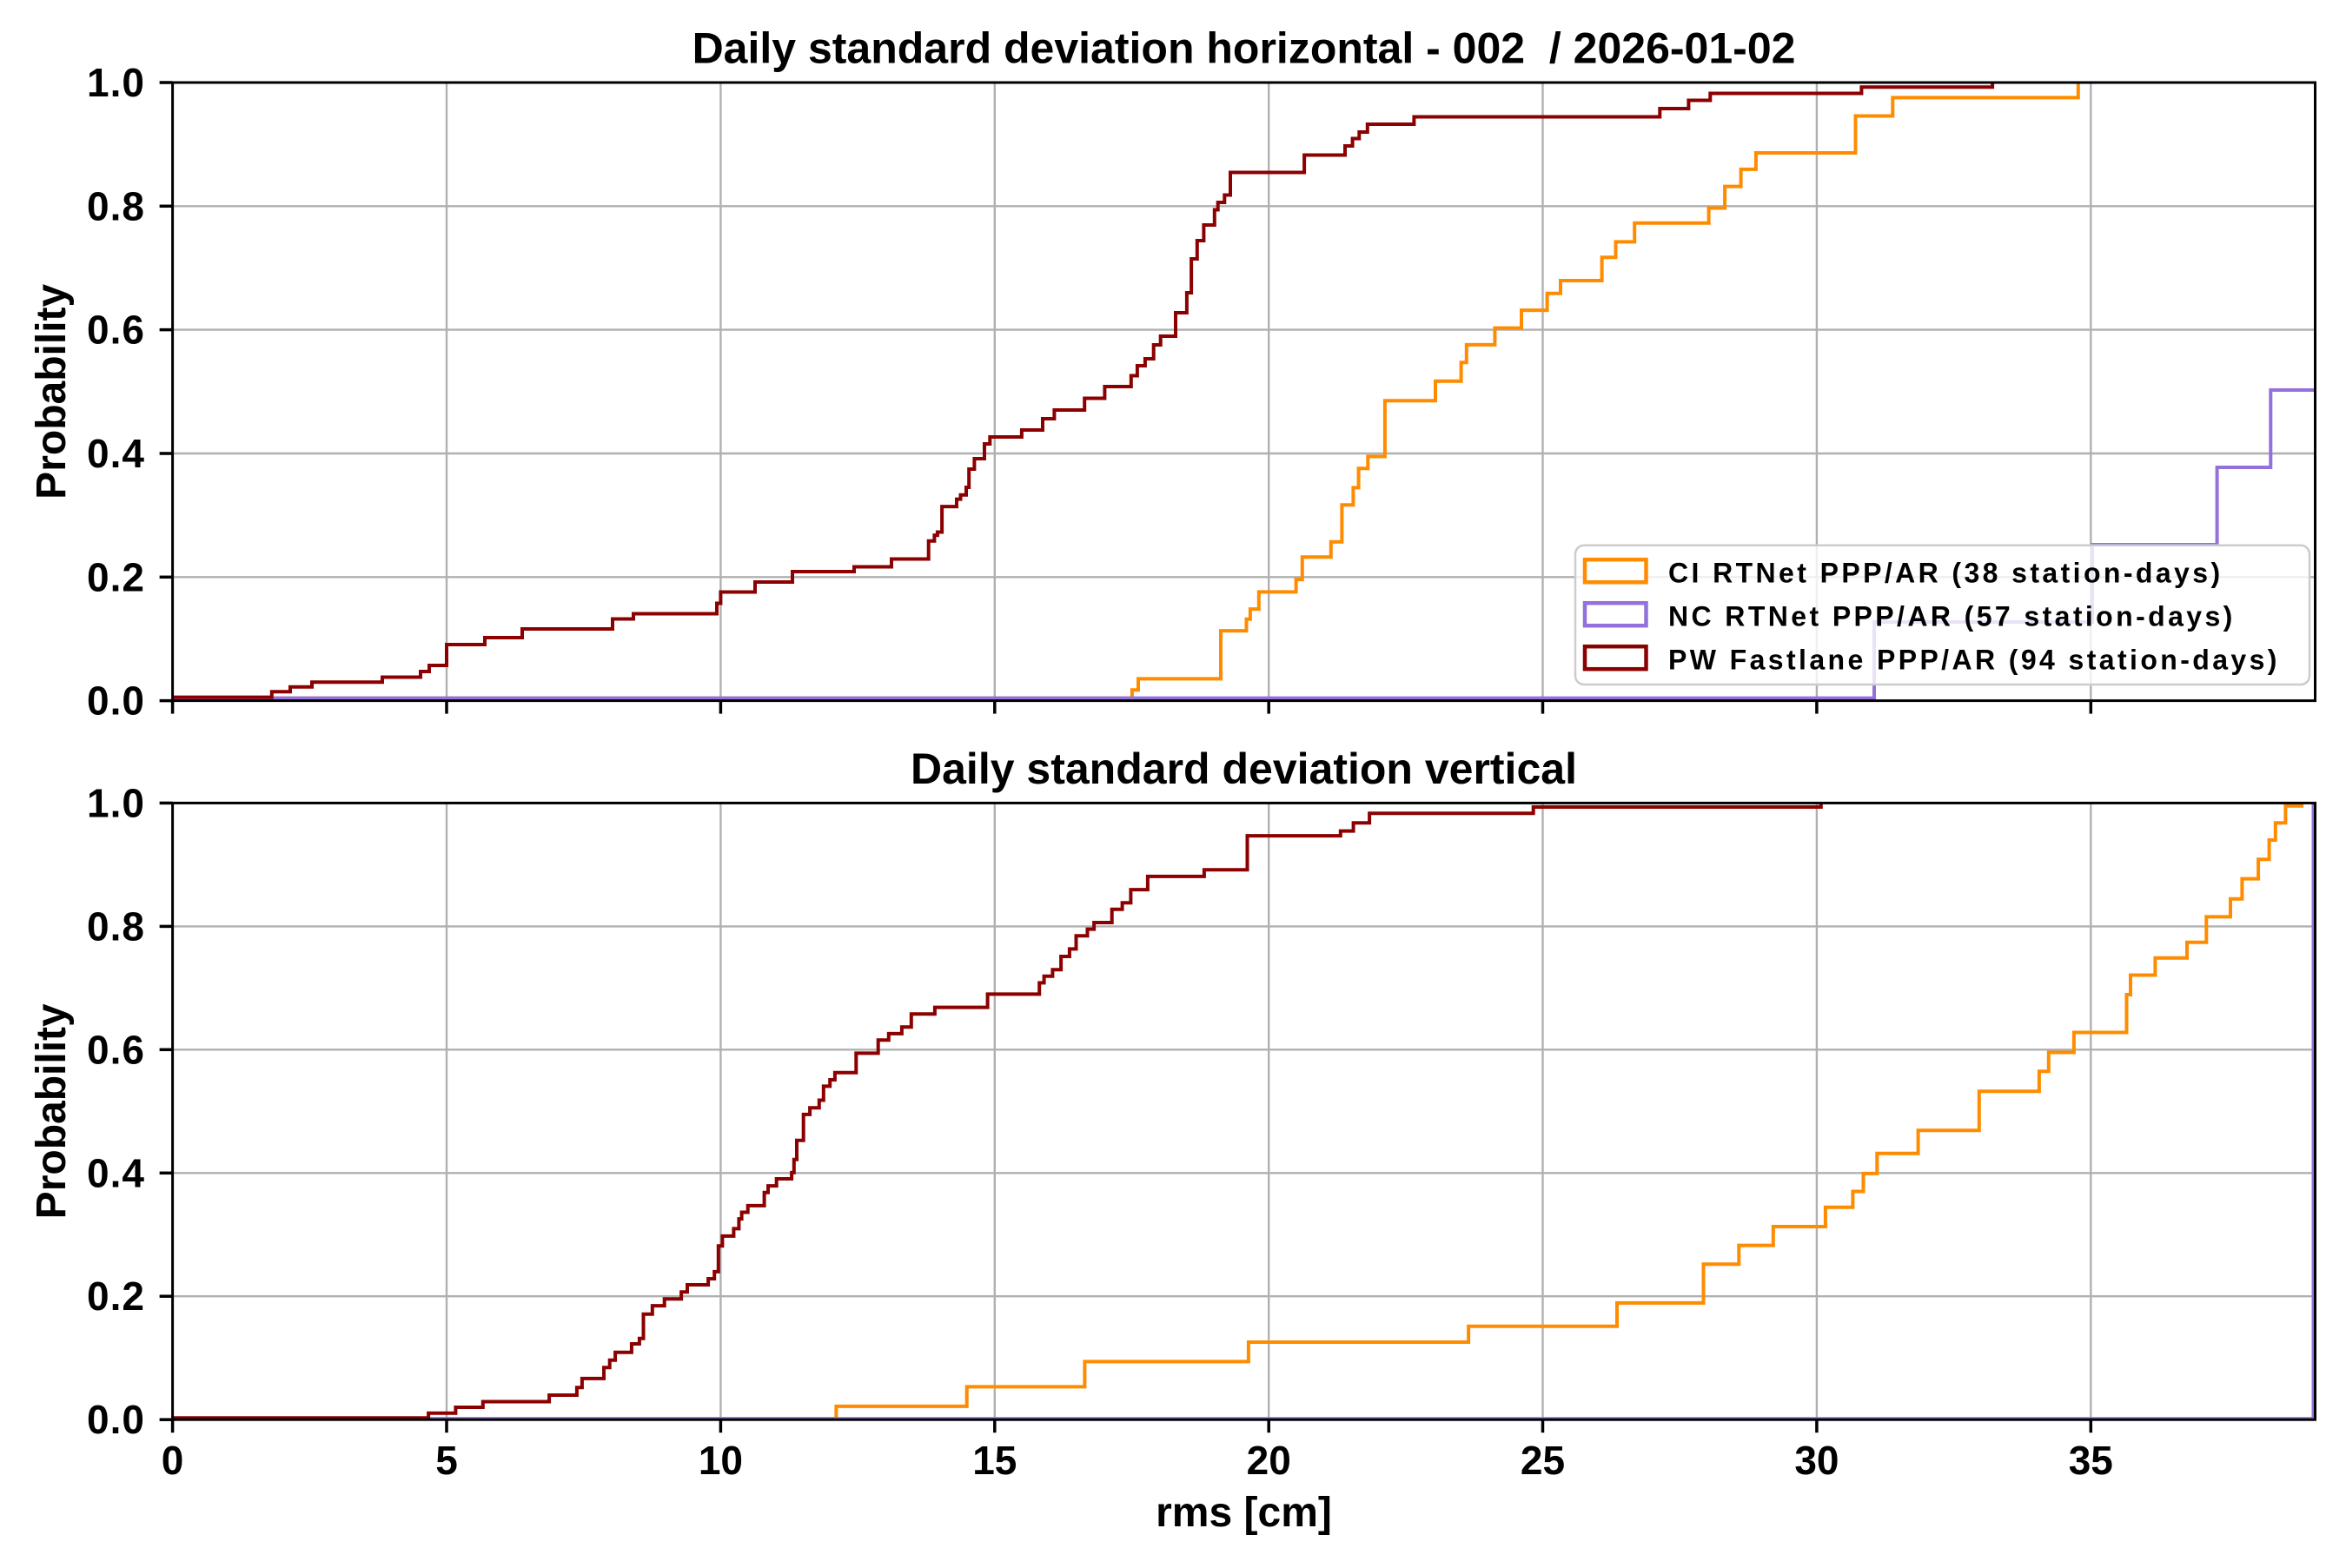 The width and height of the screenshot is (2346, 1568). I want to click on svg-text:PW Fastlane PPP/AR (94 station: PW Fastlane PPP/AR (94 station-days), so click(1974, 660).